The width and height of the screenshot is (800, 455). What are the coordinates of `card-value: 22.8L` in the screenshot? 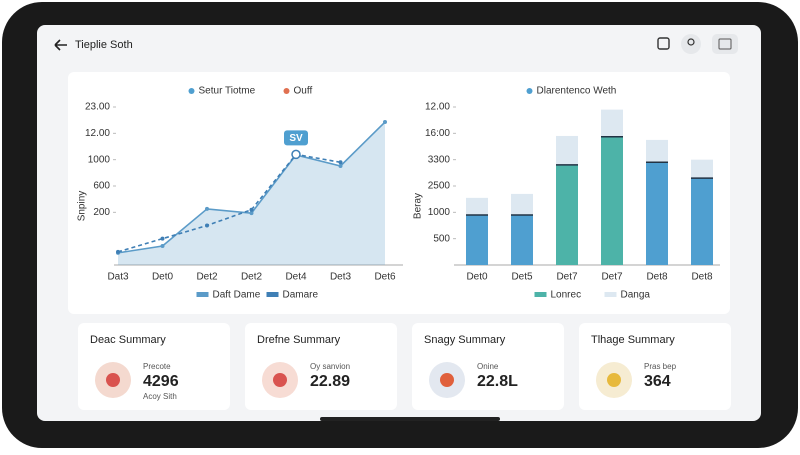 It's located at (497, 381).